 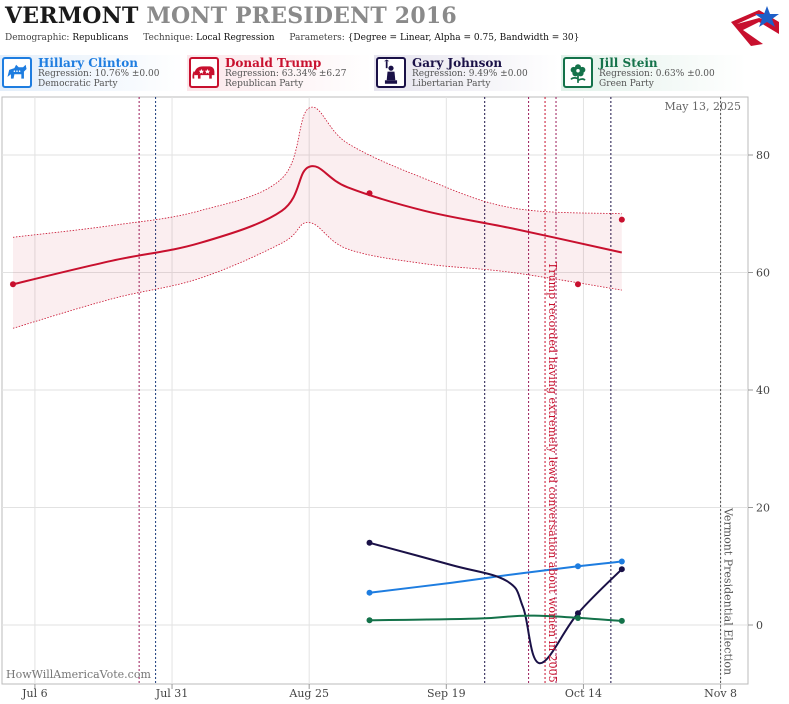 I want to click on candidate-regression: Regression: 0.63% ±0.00, so click(x=657, y=74).